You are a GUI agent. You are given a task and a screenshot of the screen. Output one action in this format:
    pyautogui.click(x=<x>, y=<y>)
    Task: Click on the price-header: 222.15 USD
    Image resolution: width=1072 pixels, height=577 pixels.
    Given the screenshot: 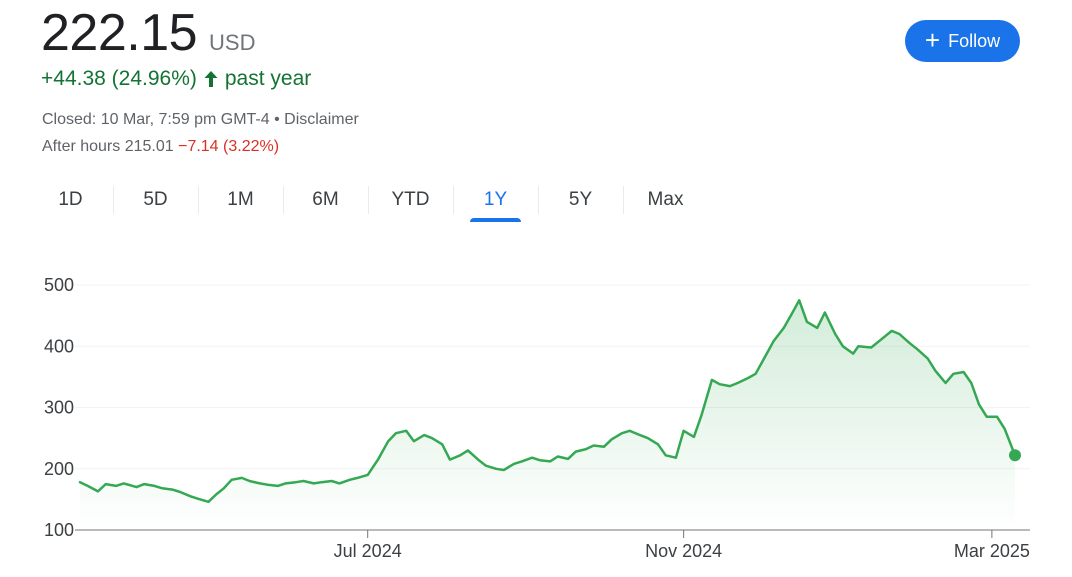 What is the action you would take?
    pyautogui.click(x=148, y=33)
    